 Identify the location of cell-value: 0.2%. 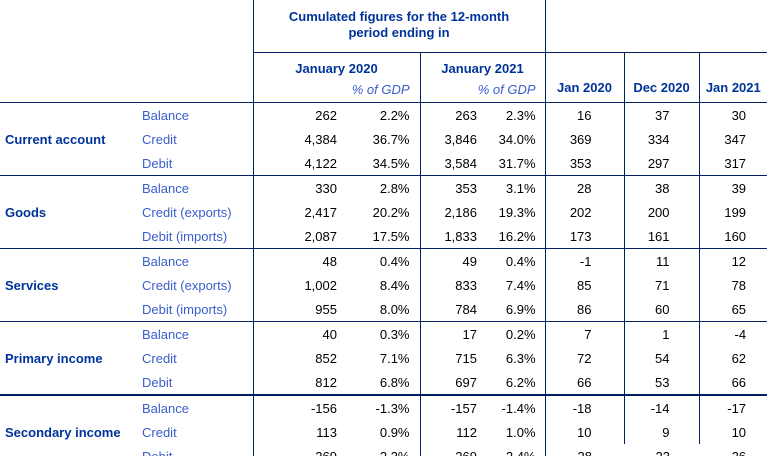
(515, 333).